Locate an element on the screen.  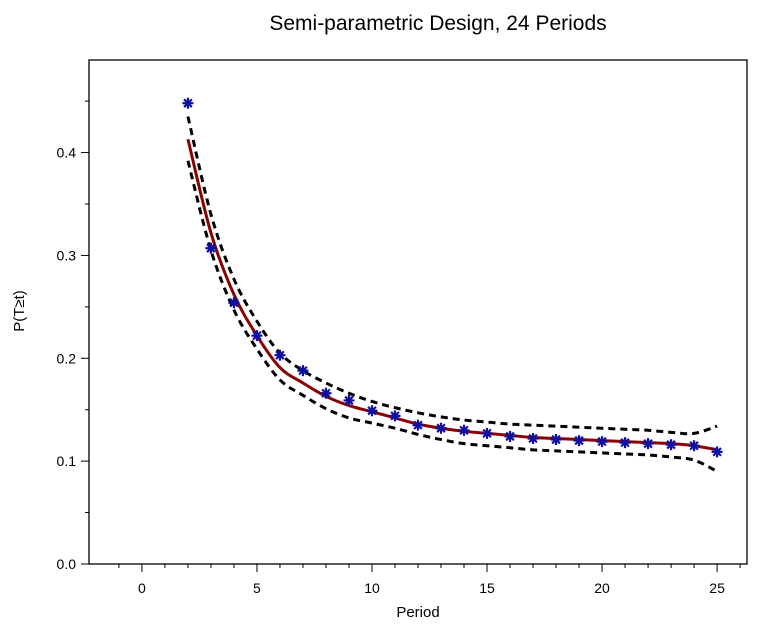
x-tick-label: 25 is located at coordinates (717, 588).